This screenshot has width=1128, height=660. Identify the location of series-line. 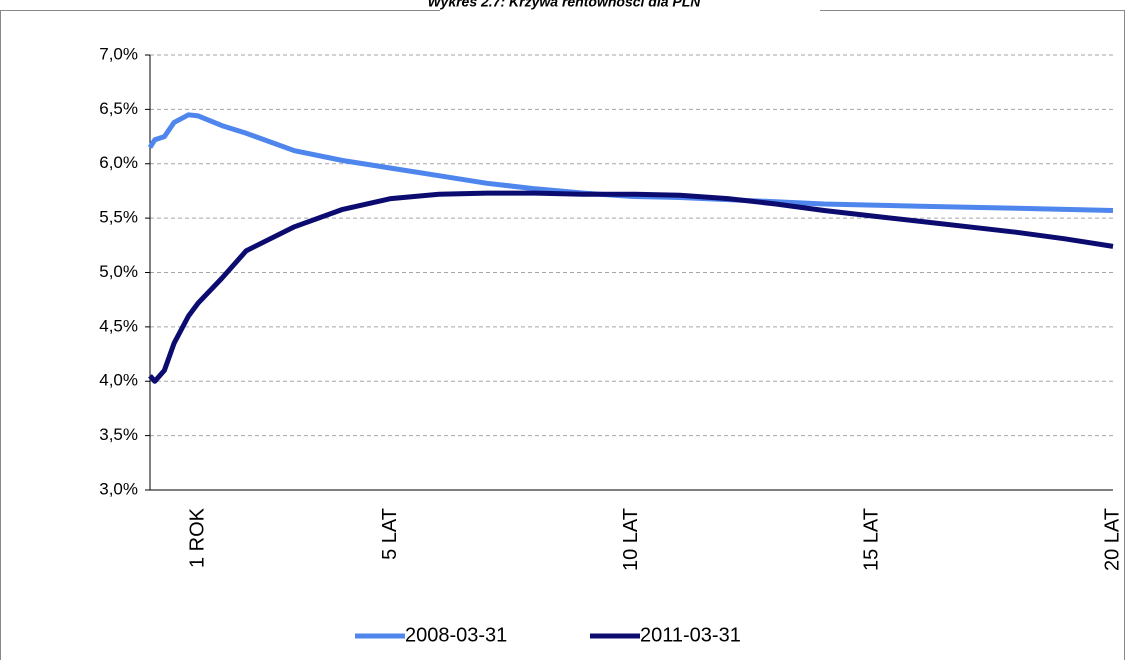
(630, 162).